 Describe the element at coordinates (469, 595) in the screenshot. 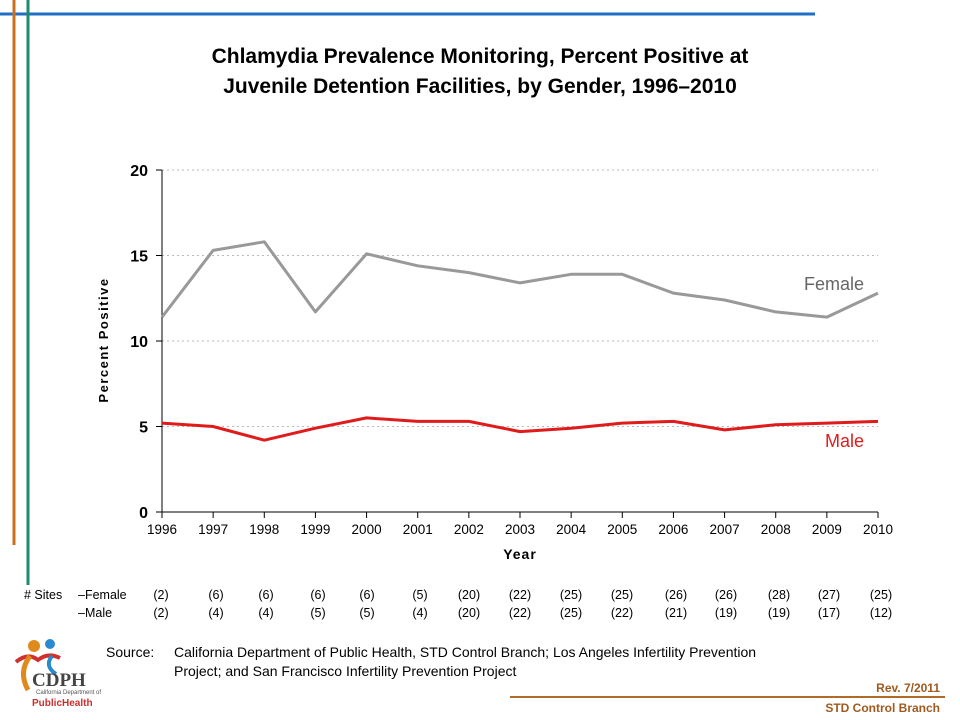

I see `sites-female-cell: (20)` at that location.